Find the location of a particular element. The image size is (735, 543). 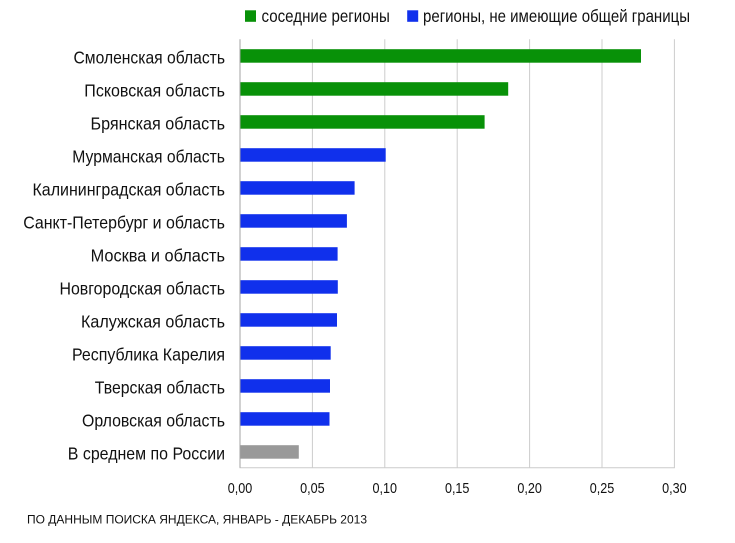

svg-text: Тверская область is located at coordinates (160, 387).